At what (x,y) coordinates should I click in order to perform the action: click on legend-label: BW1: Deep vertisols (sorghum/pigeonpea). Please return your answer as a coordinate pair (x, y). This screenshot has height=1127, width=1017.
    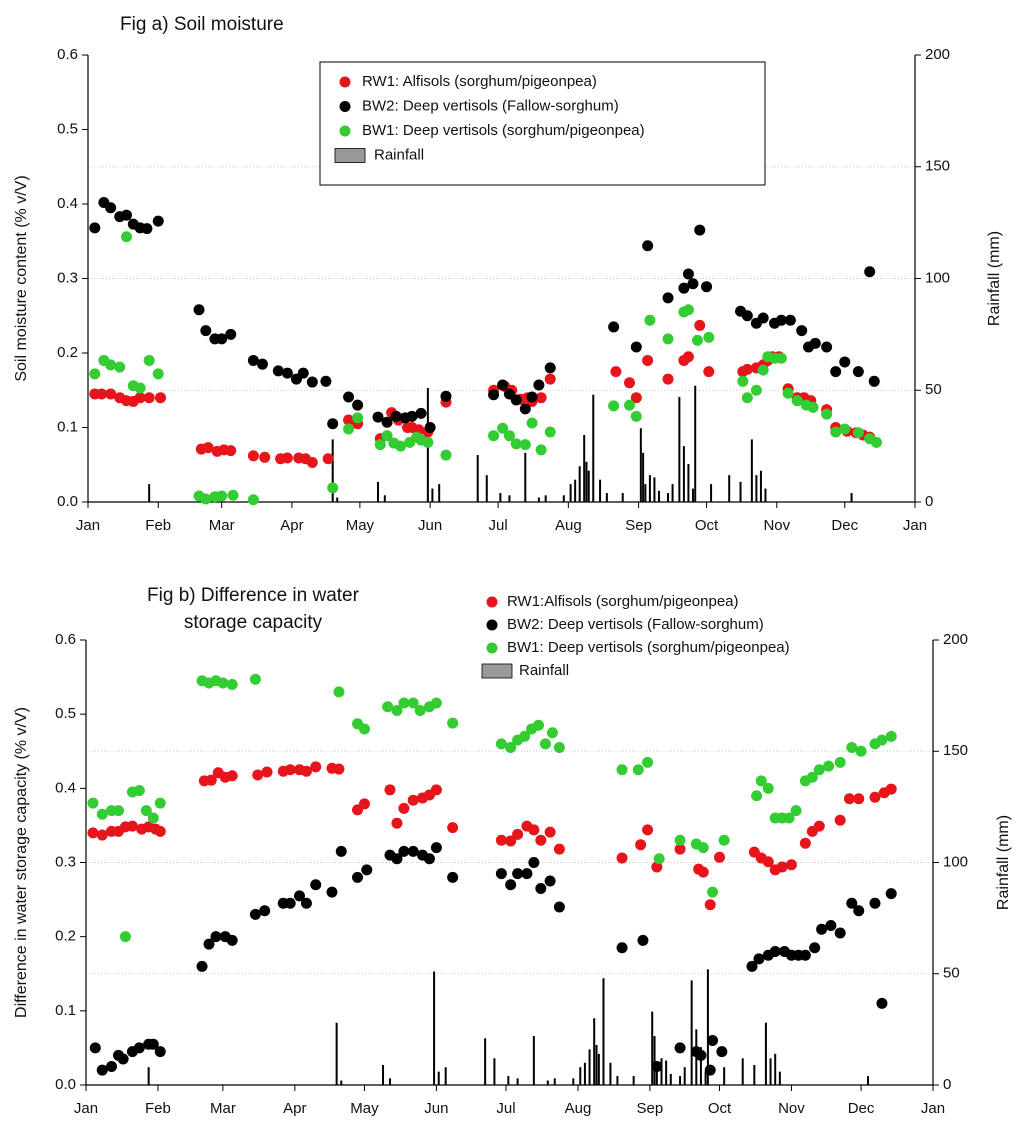
    Looking at the image, I should click on (503, 130).